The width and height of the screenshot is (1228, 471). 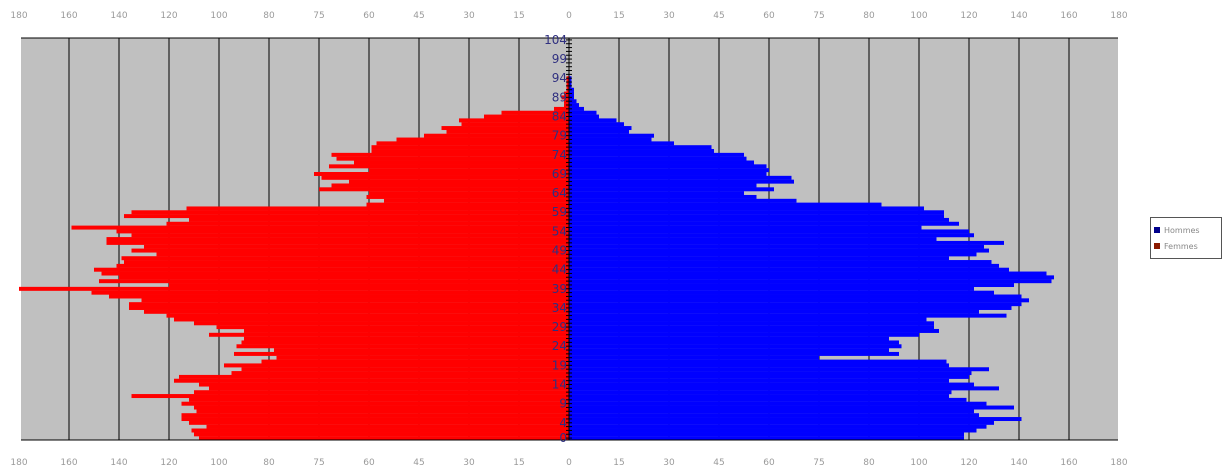 What do you see at coordinates (218, 16) in the screenshot?
I see `top-tick-label: 100` at bounding box center [218, 16].